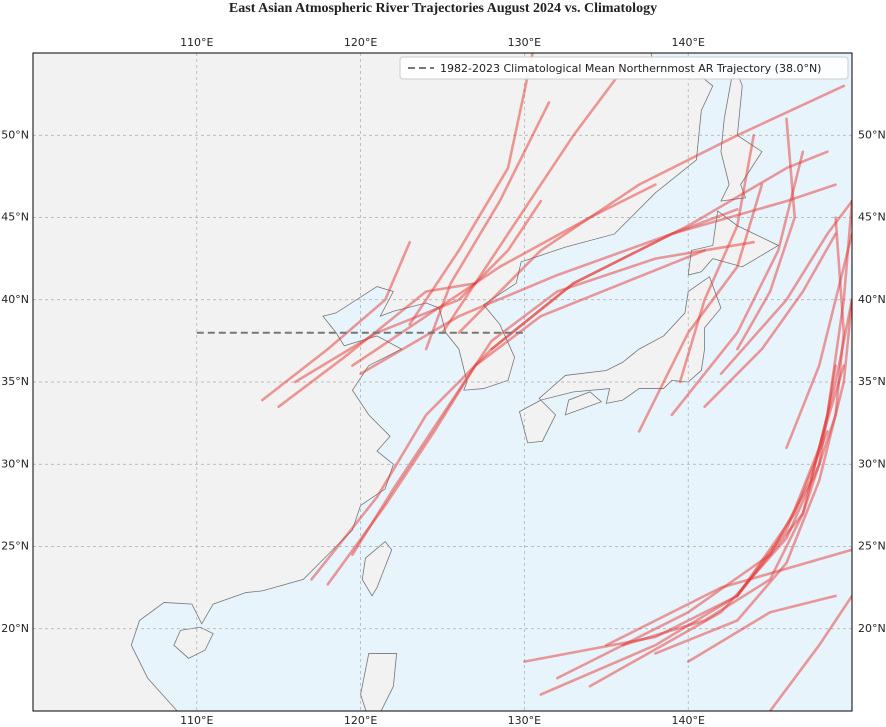  What do you see at coordinates (376, 569) in the screenshot?
I see `taiwan` at bounding box center [376, 569].